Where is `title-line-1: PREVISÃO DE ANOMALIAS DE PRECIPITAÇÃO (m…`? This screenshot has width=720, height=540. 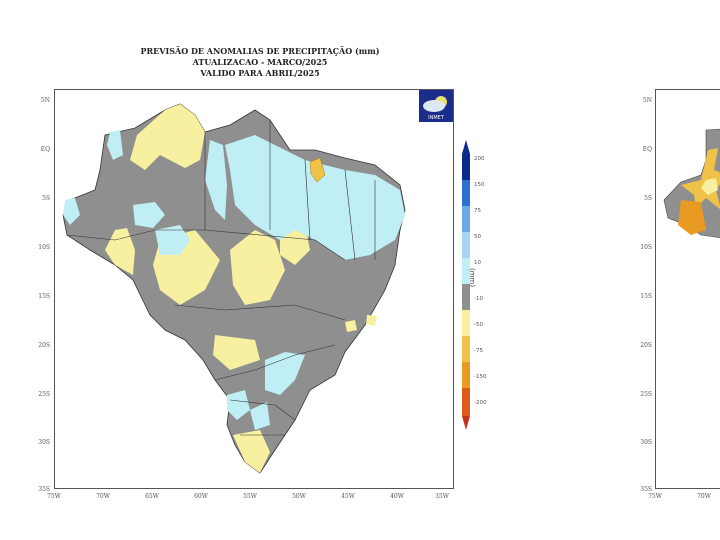
title-line-1: PREVISÃO DE ANOMALIAS DE PRECIPITAÇÃO (m… is located at coordinates (260, 51).